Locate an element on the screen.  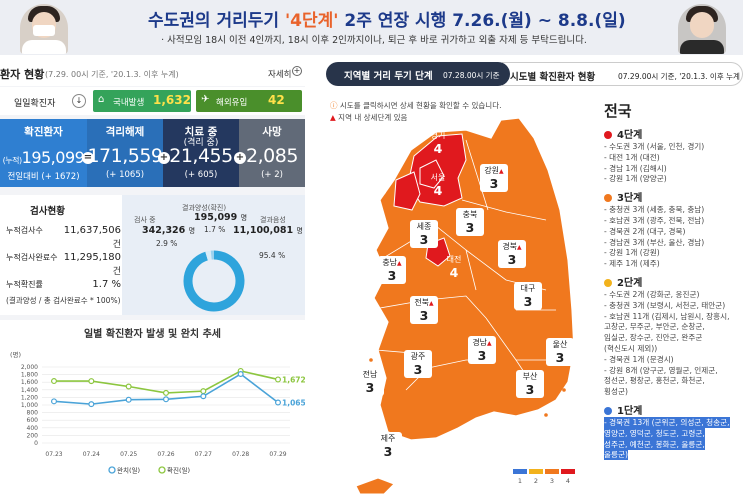
region-label-16: 제주 3 is located at coordinates (388, 446).